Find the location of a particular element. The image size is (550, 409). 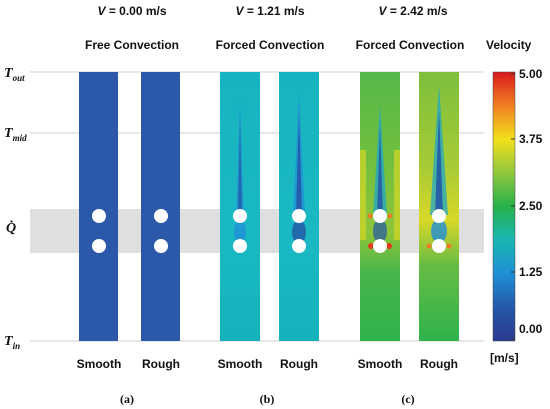

velocity-header-b: V = 1.21 m/s is located at coordinates (270, 11).